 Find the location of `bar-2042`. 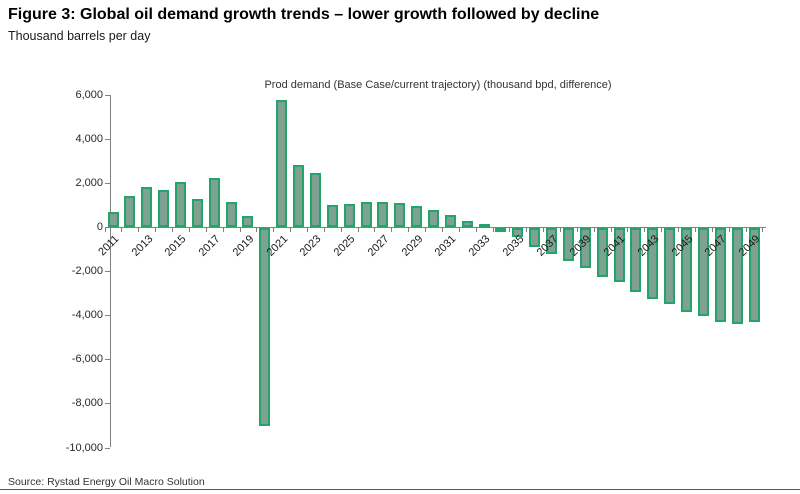

bar-2042 is located at coordinates (636, 260).